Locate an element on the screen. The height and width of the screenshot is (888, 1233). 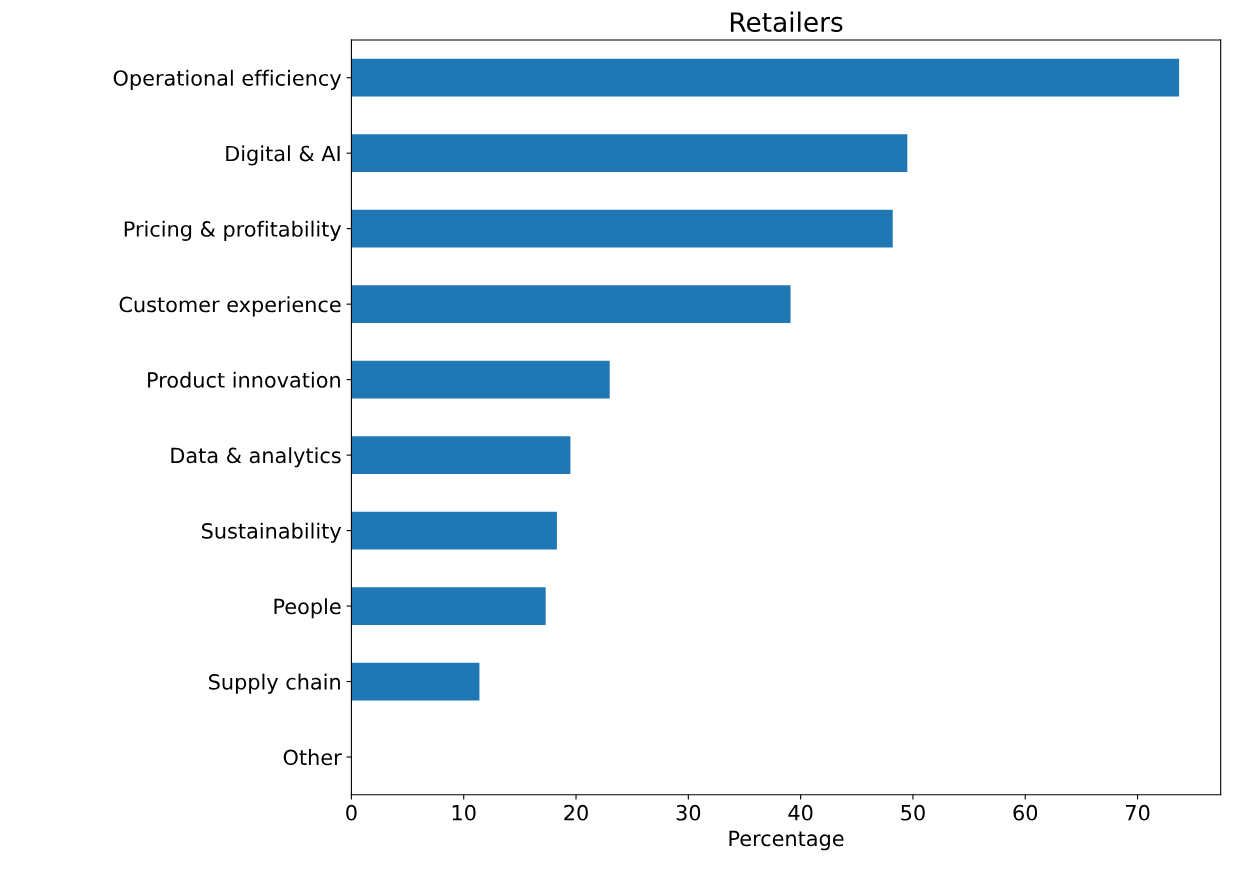
x-tick-label: 10 is located at coordinates (464, 812).